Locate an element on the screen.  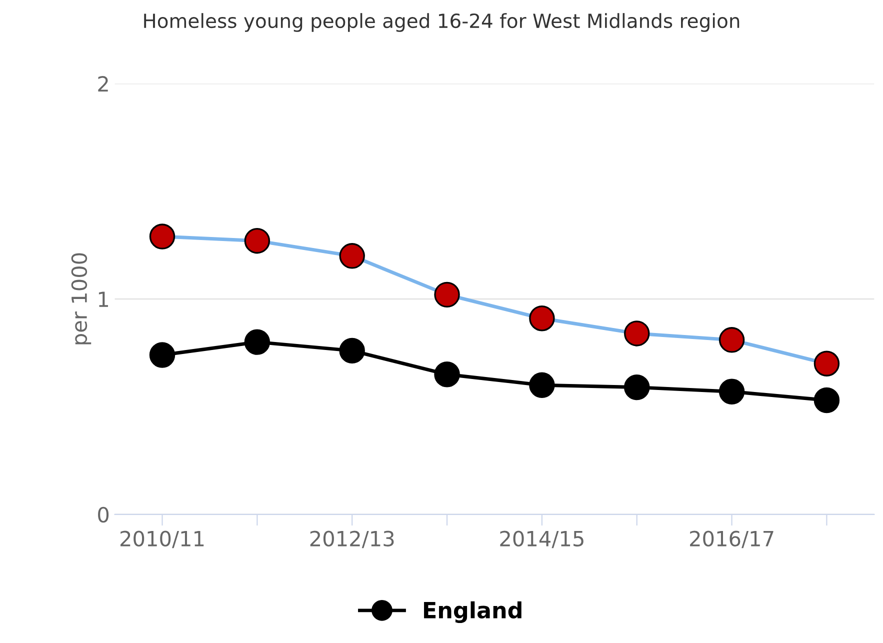
x-tick-label: 2016/17 is located at coordinates (732, 539).